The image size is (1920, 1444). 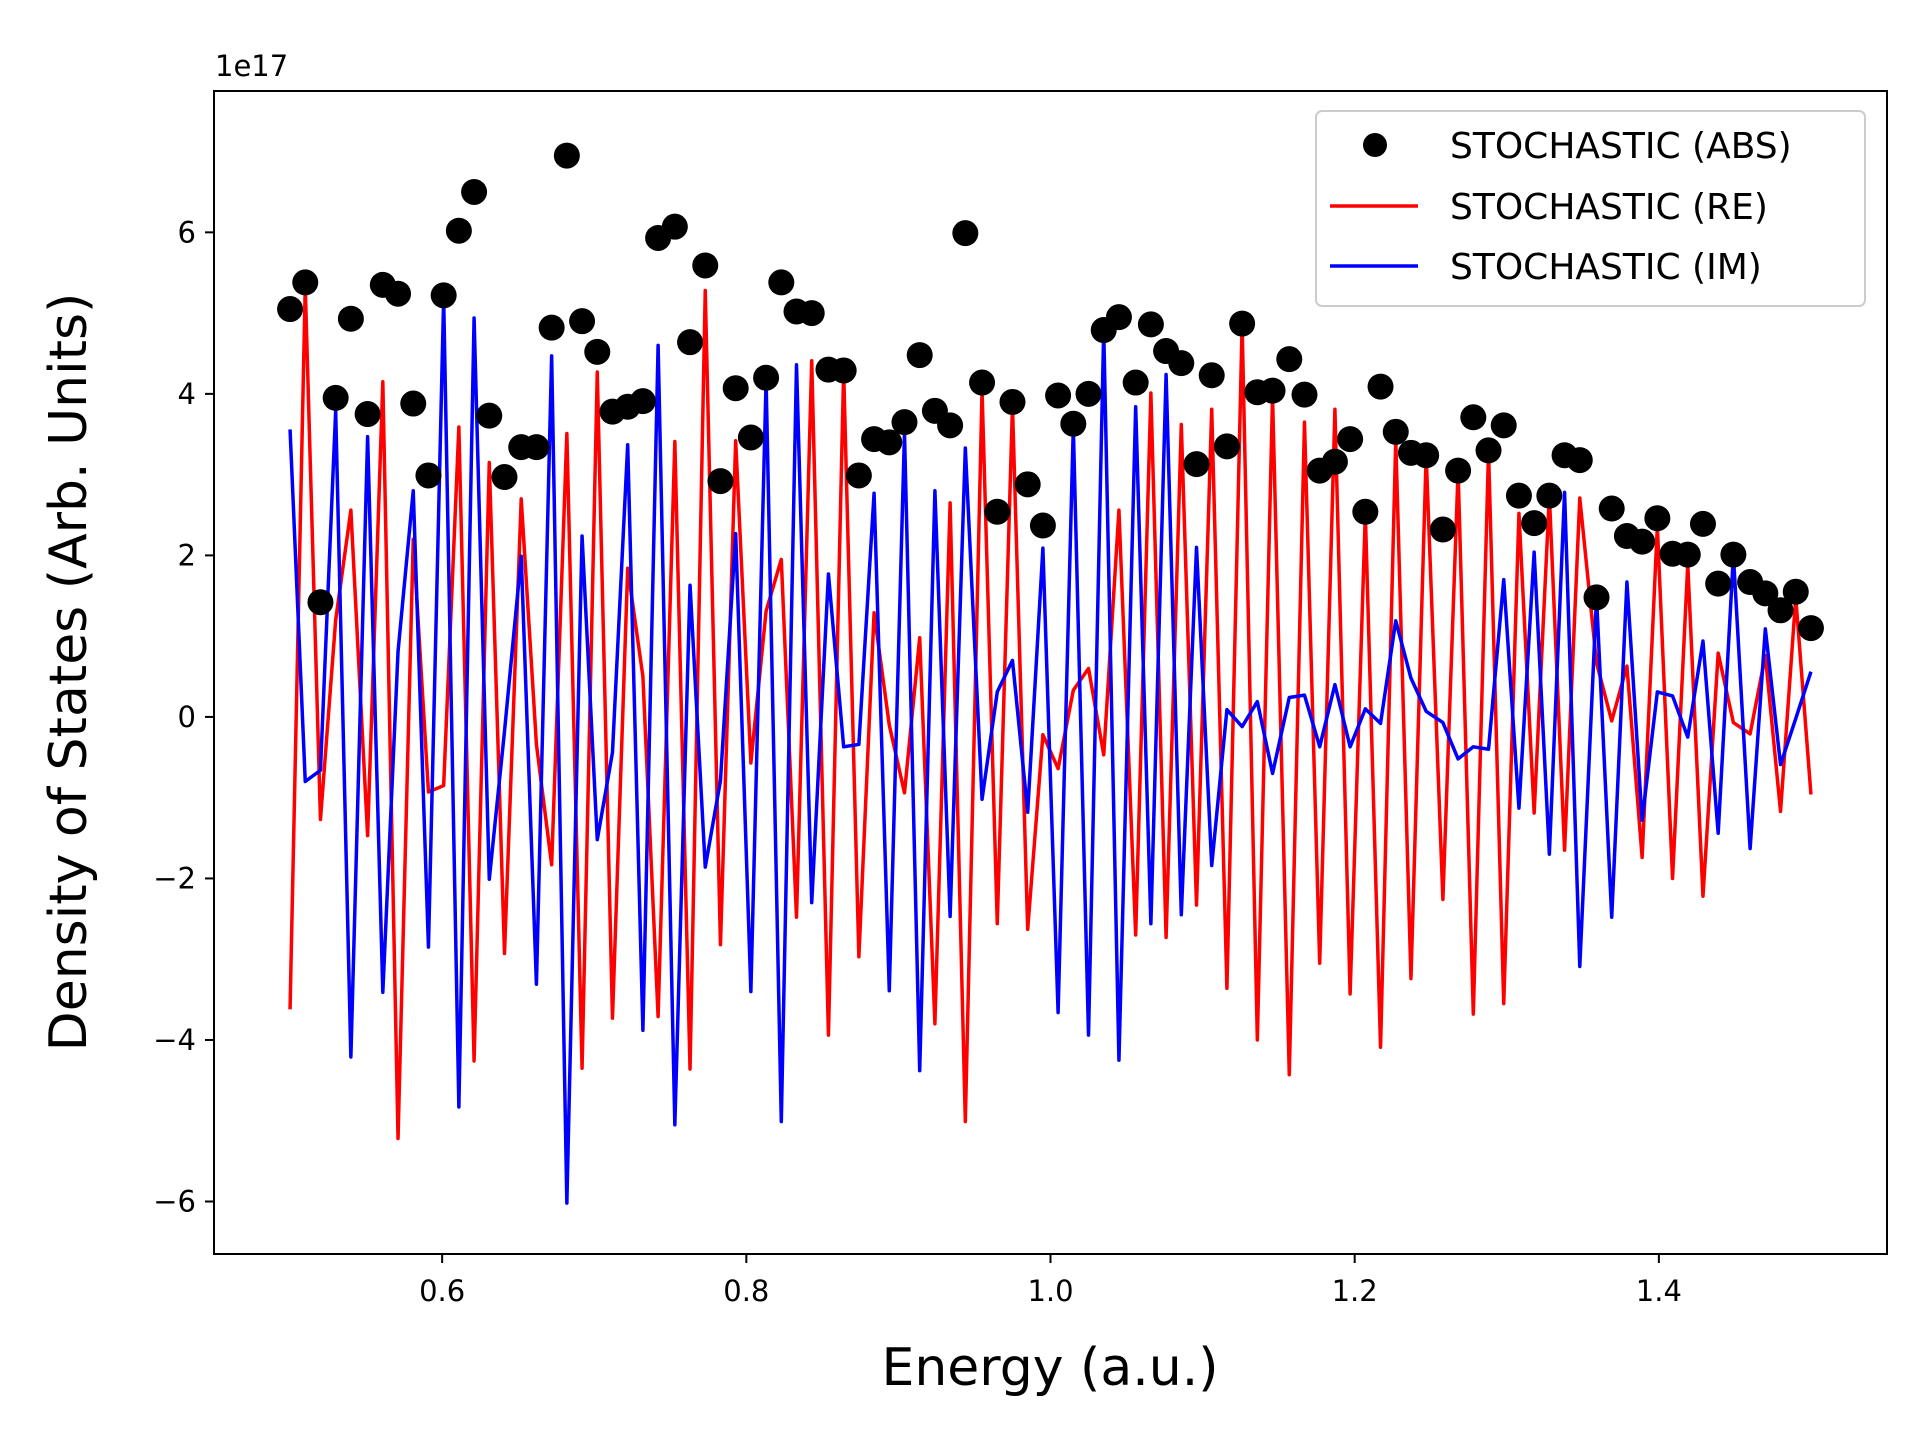 What do you see at coordinates (1609, 207) in the screenshot?
I see `legend-label-re: STOCHASTIC (RE)` at bounding box center [1609, 207].